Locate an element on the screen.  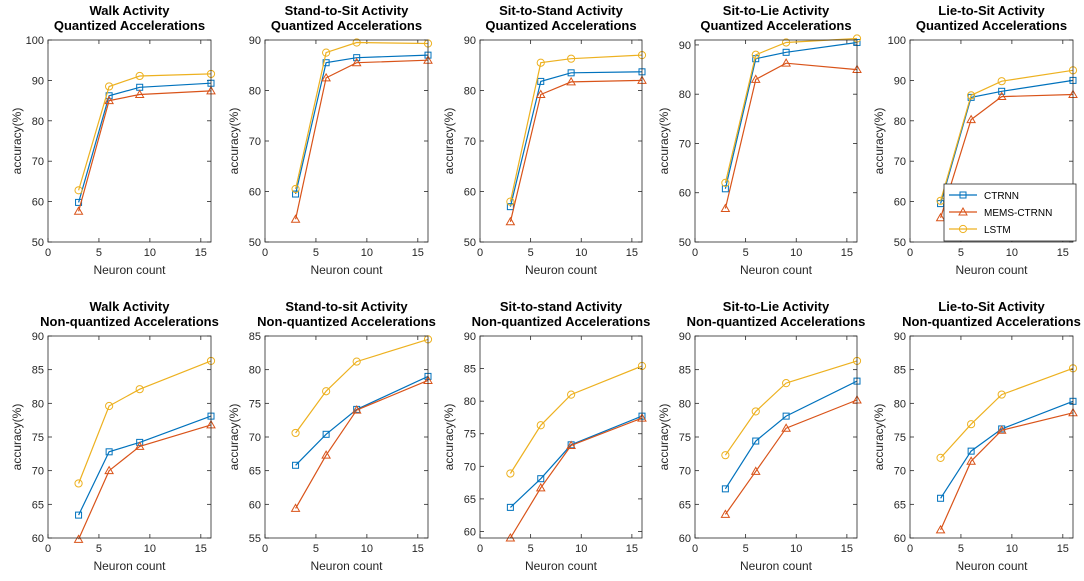
y-tick-label: 85 is located at coordinates (685, 371).